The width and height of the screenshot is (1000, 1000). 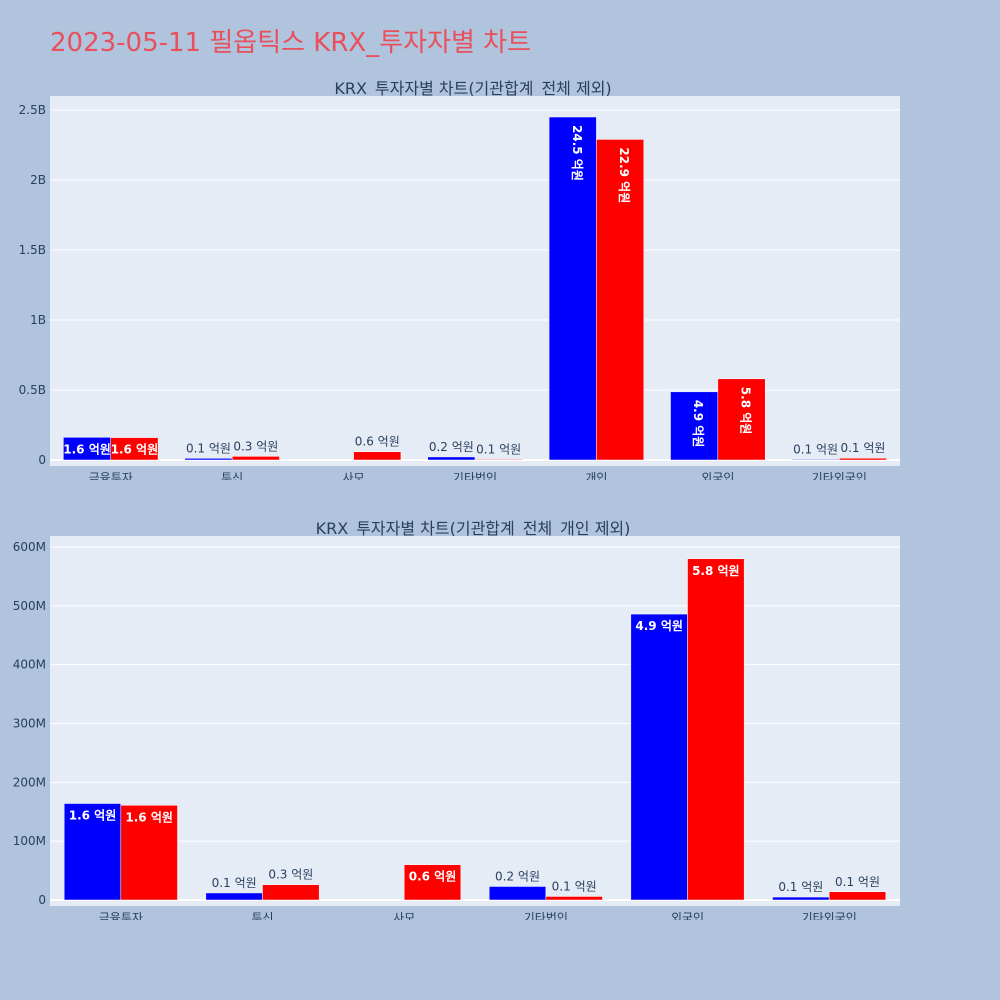 What do you see at coordinates (596, 475) in the screenshot?
I see `x-tick-label: 개인` at bounding box center [596, 475].